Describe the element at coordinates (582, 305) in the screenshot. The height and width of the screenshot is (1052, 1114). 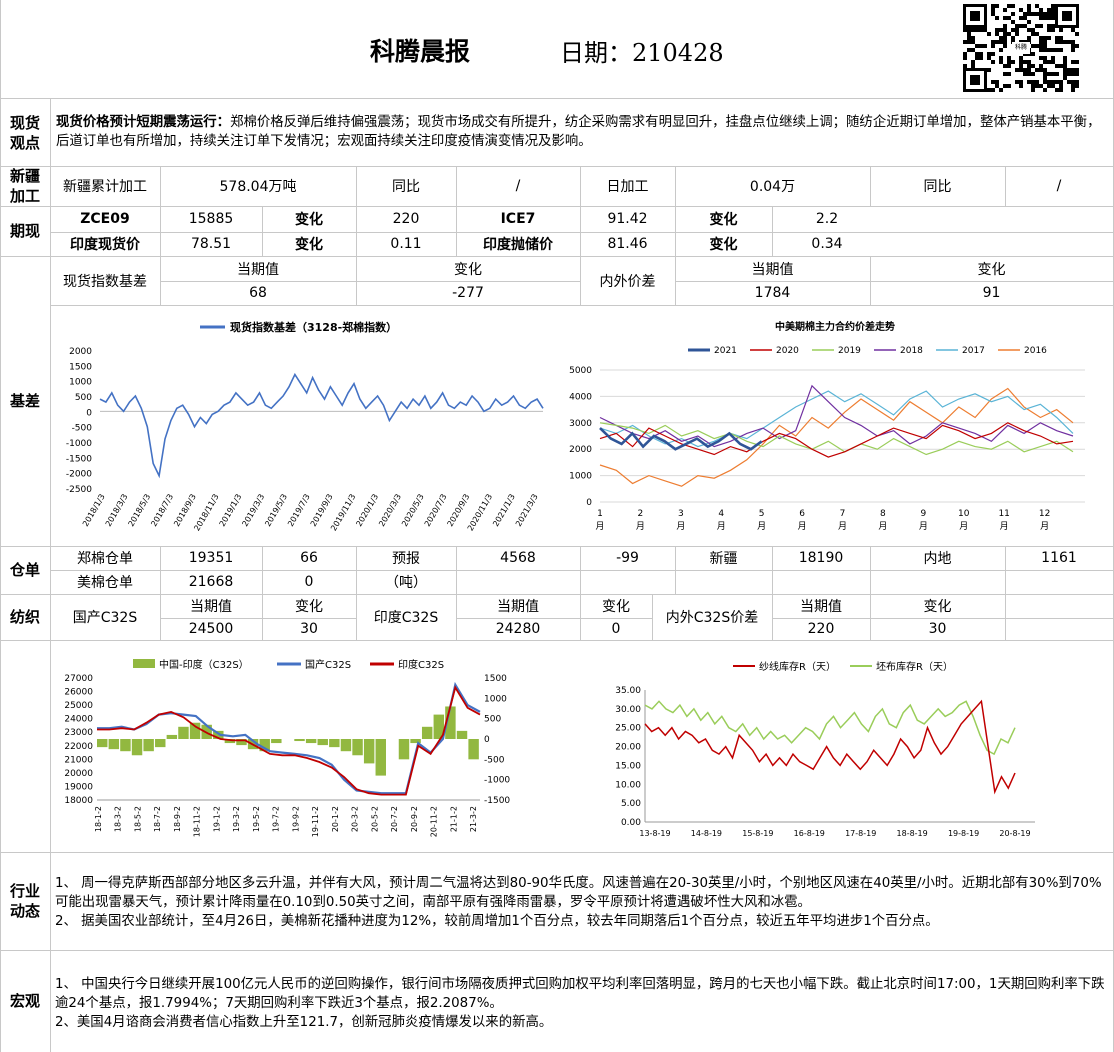
I see `basis-table-bottom` at that location.